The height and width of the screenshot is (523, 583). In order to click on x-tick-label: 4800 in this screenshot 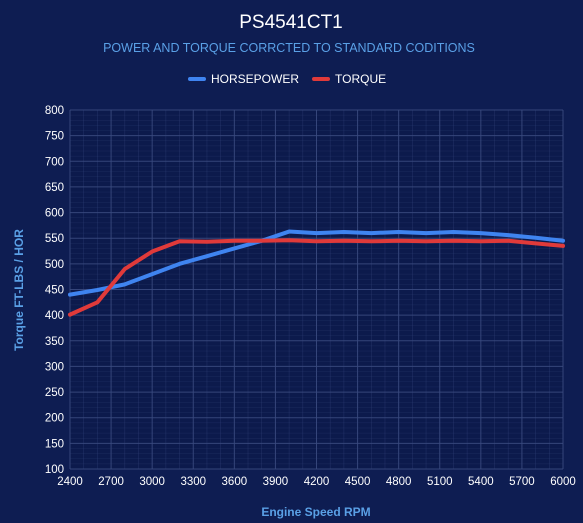, I will do `click(399, 482)`.